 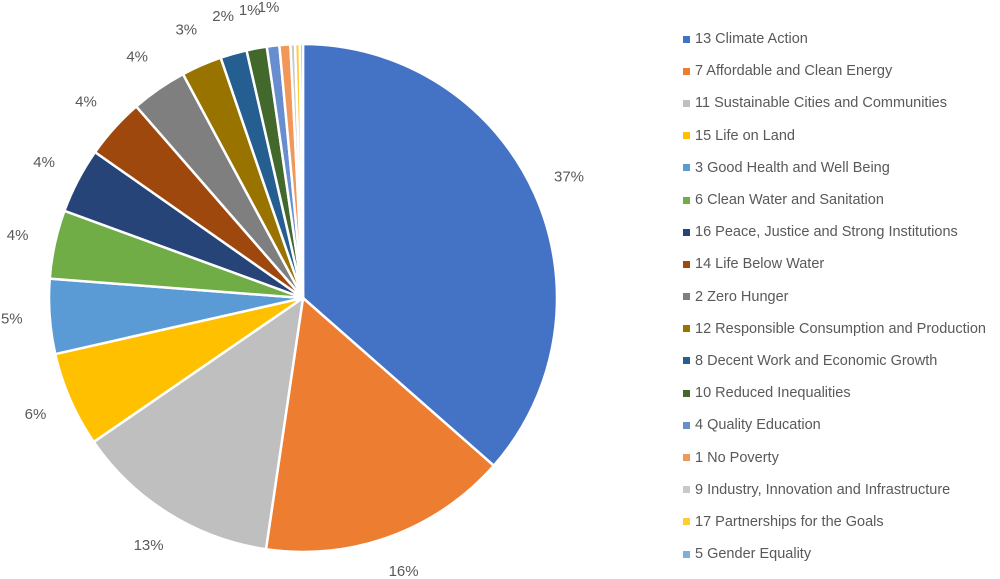 I want to click on data-label: 13%, so click(x=149, y=545).